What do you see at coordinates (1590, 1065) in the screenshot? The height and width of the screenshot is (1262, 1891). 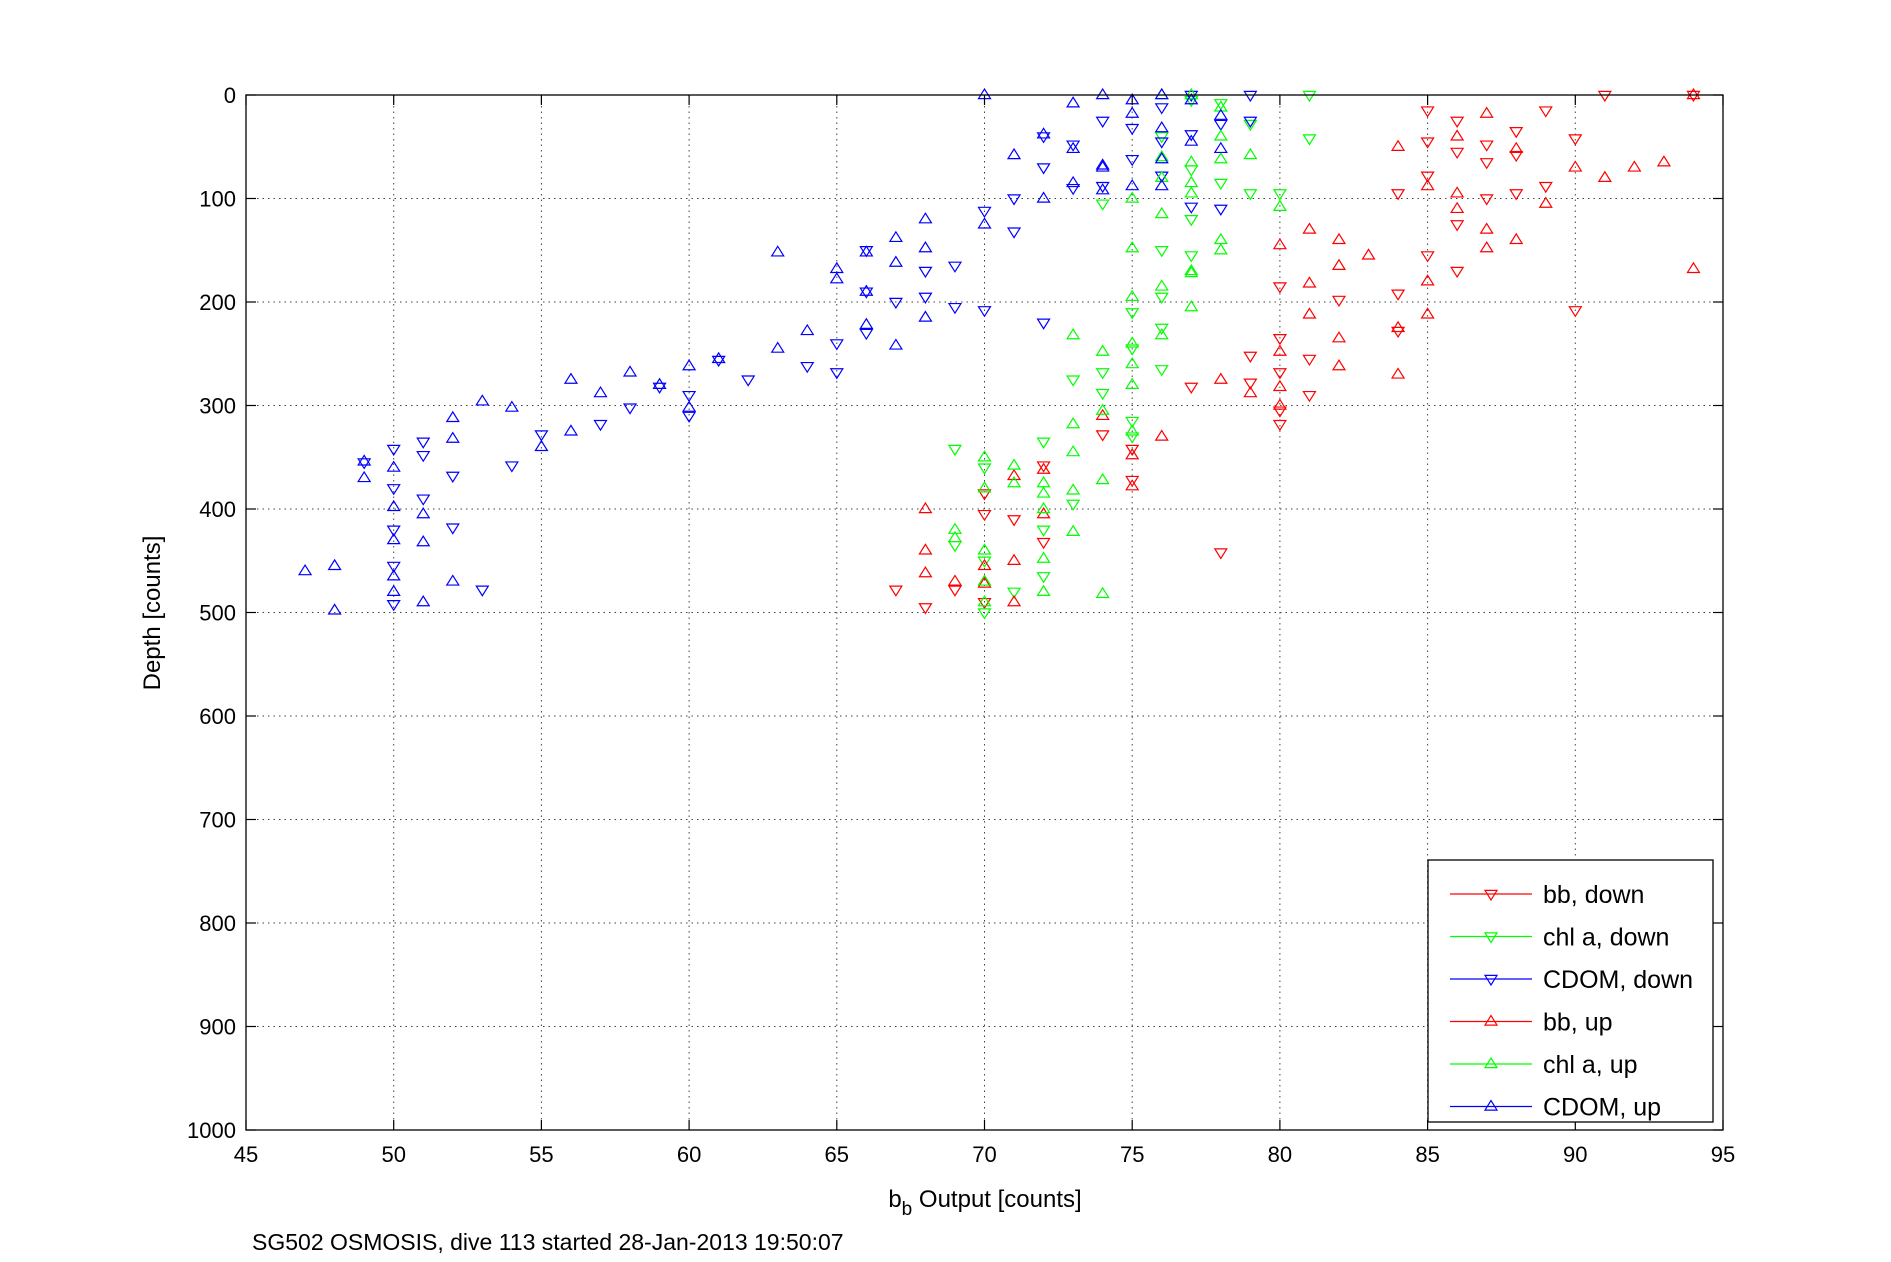 I see `legend-label-4: chl a, up` at bounding box center [1590, 1065].